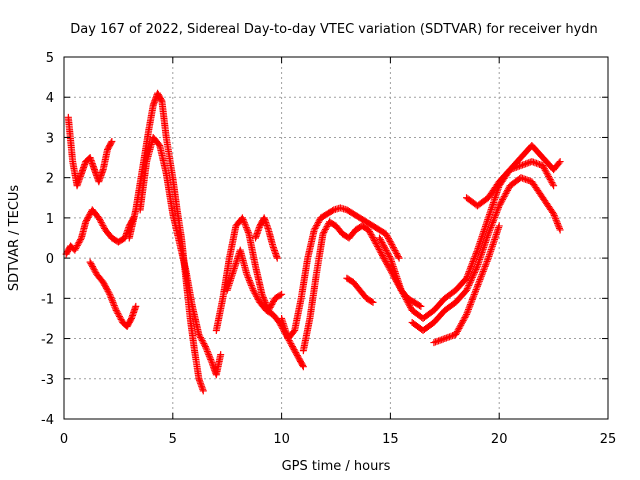  I want to click on x-tick-label: 25, so click(608, 439).